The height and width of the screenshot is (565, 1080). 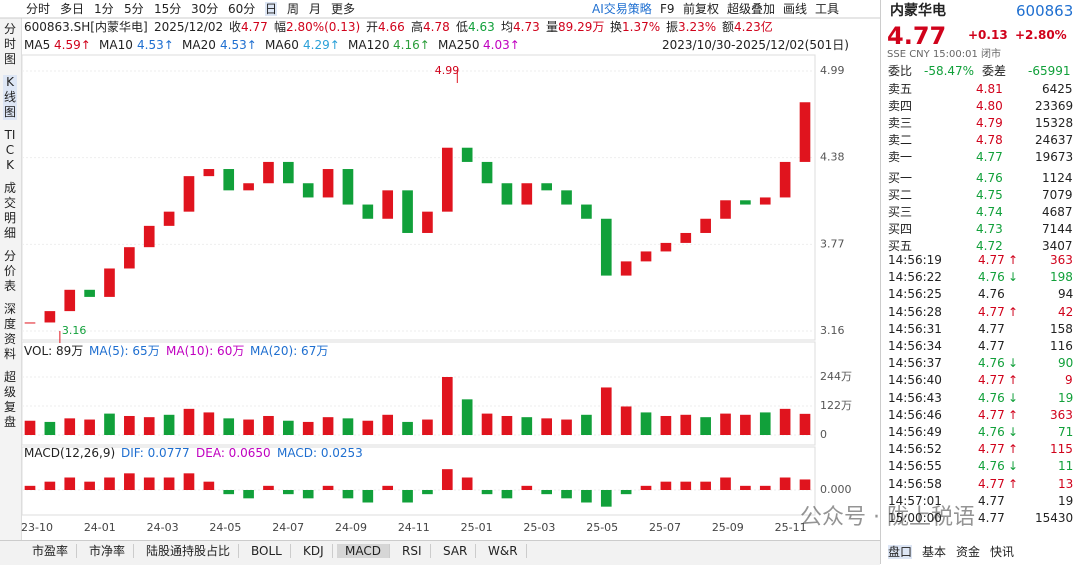 I want to click on indicator-tab: 陆股通持股占比, so click(x=189, y=551).